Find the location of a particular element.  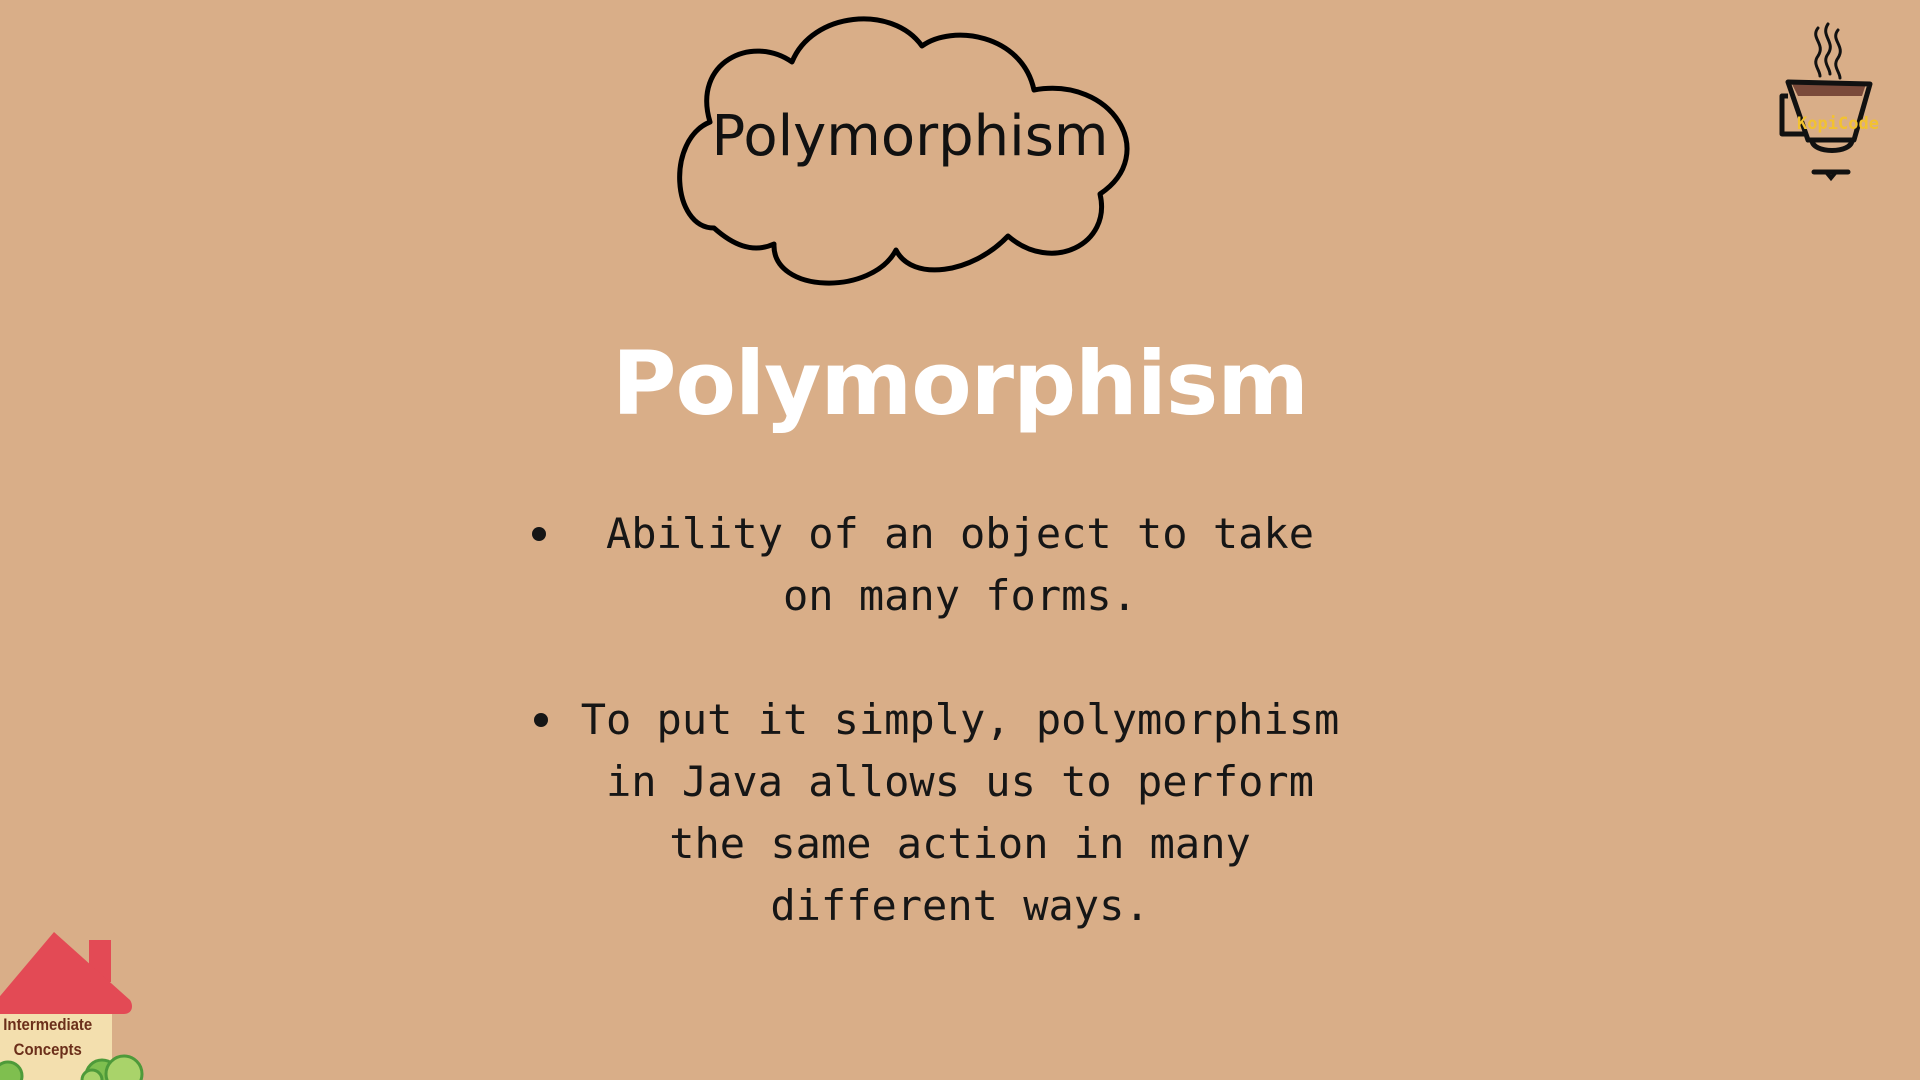

bullet-line: To put it simply, polymorphism is located at coordinates (960, 719).